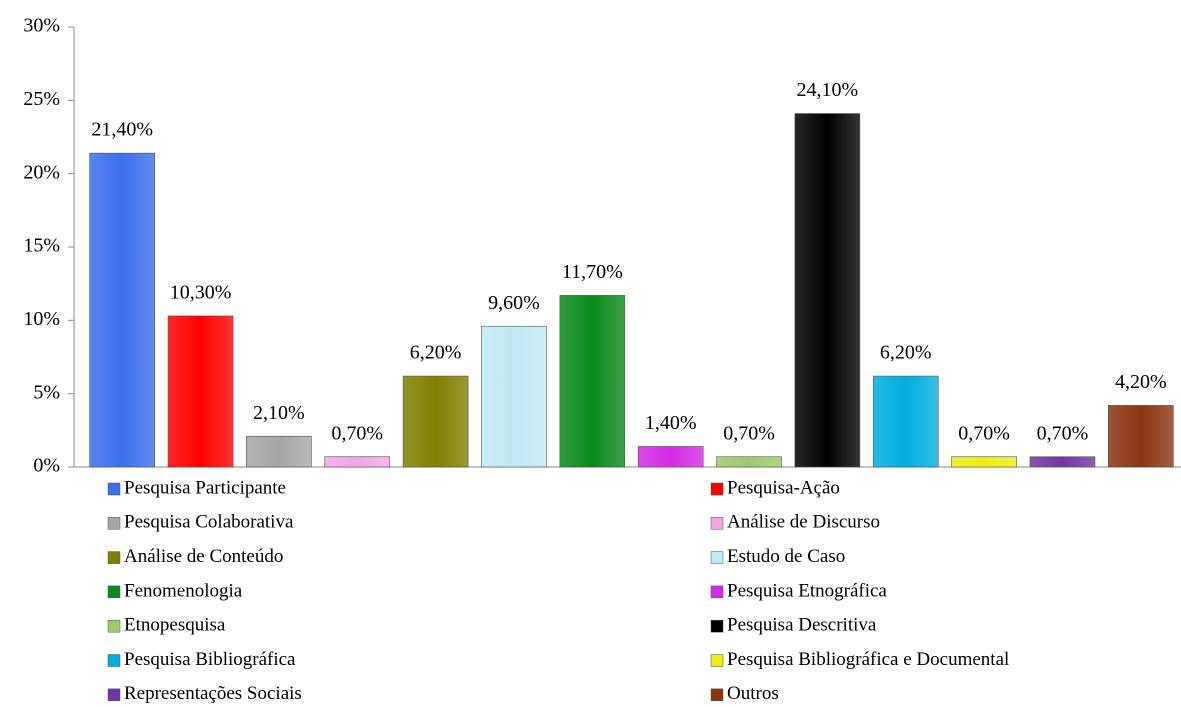 The width and height of the screenshot is (1181, 707). What do you see at coordinates (753, 693) in the screenshot?
I see `legend-label: Outros` at bounding box center [753, 693].